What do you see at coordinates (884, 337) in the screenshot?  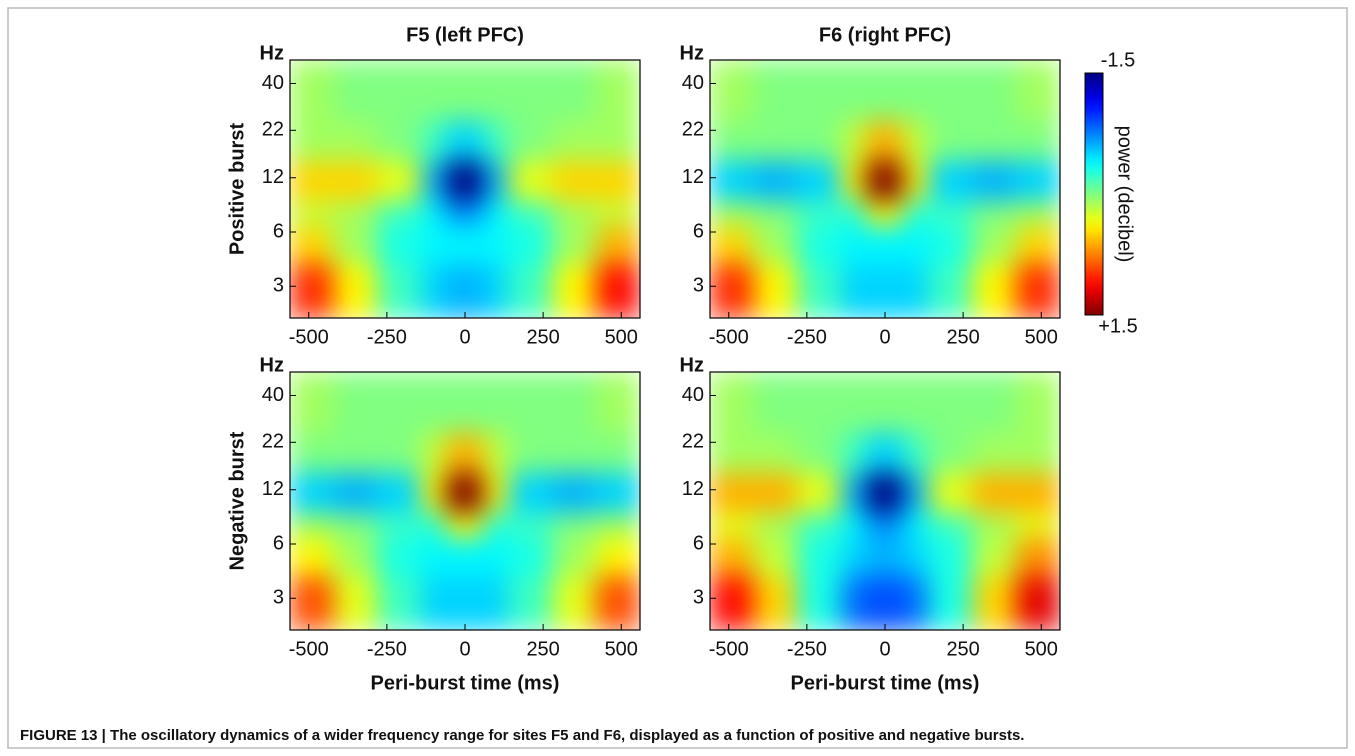 I see `x-tick-label: 0` at bounding box center [884, 337].